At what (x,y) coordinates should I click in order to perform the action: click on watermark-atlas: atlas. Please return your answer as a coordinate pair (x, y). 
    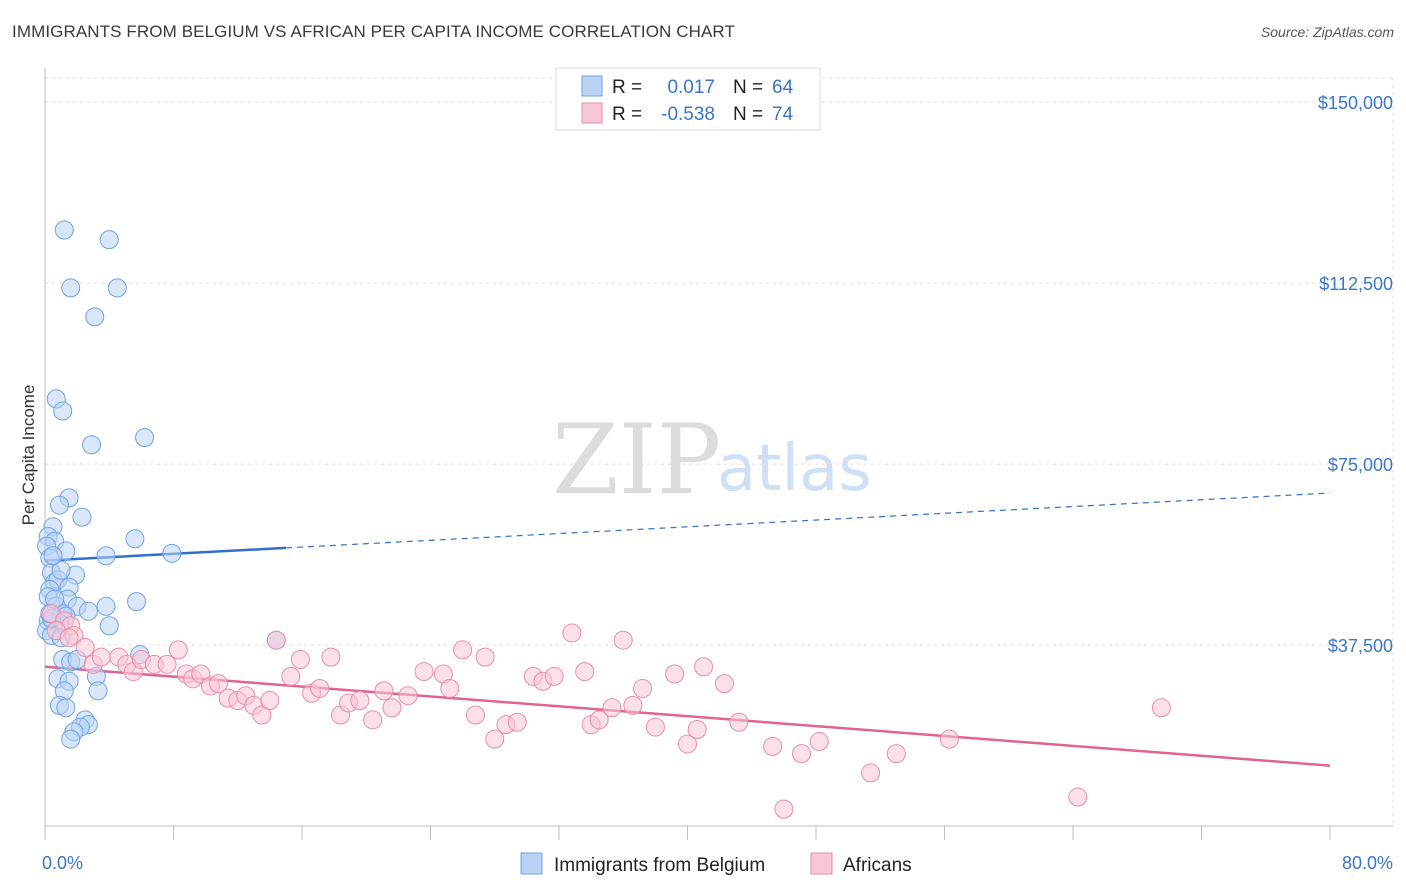
    Looking at the image, I should click on (794, 469).